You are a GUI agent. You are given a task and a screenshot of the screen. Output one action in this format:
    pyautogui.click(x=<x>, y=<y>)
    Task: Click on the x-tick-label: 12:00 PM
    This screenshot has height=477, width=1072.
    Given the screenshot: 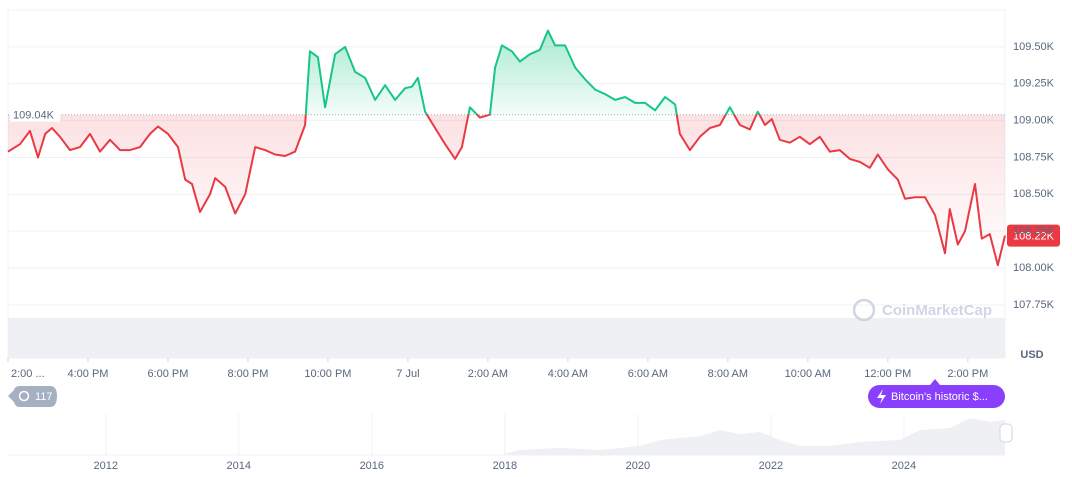 What is the action you would take?
    pyautogui.click(x=887, y=374)
    